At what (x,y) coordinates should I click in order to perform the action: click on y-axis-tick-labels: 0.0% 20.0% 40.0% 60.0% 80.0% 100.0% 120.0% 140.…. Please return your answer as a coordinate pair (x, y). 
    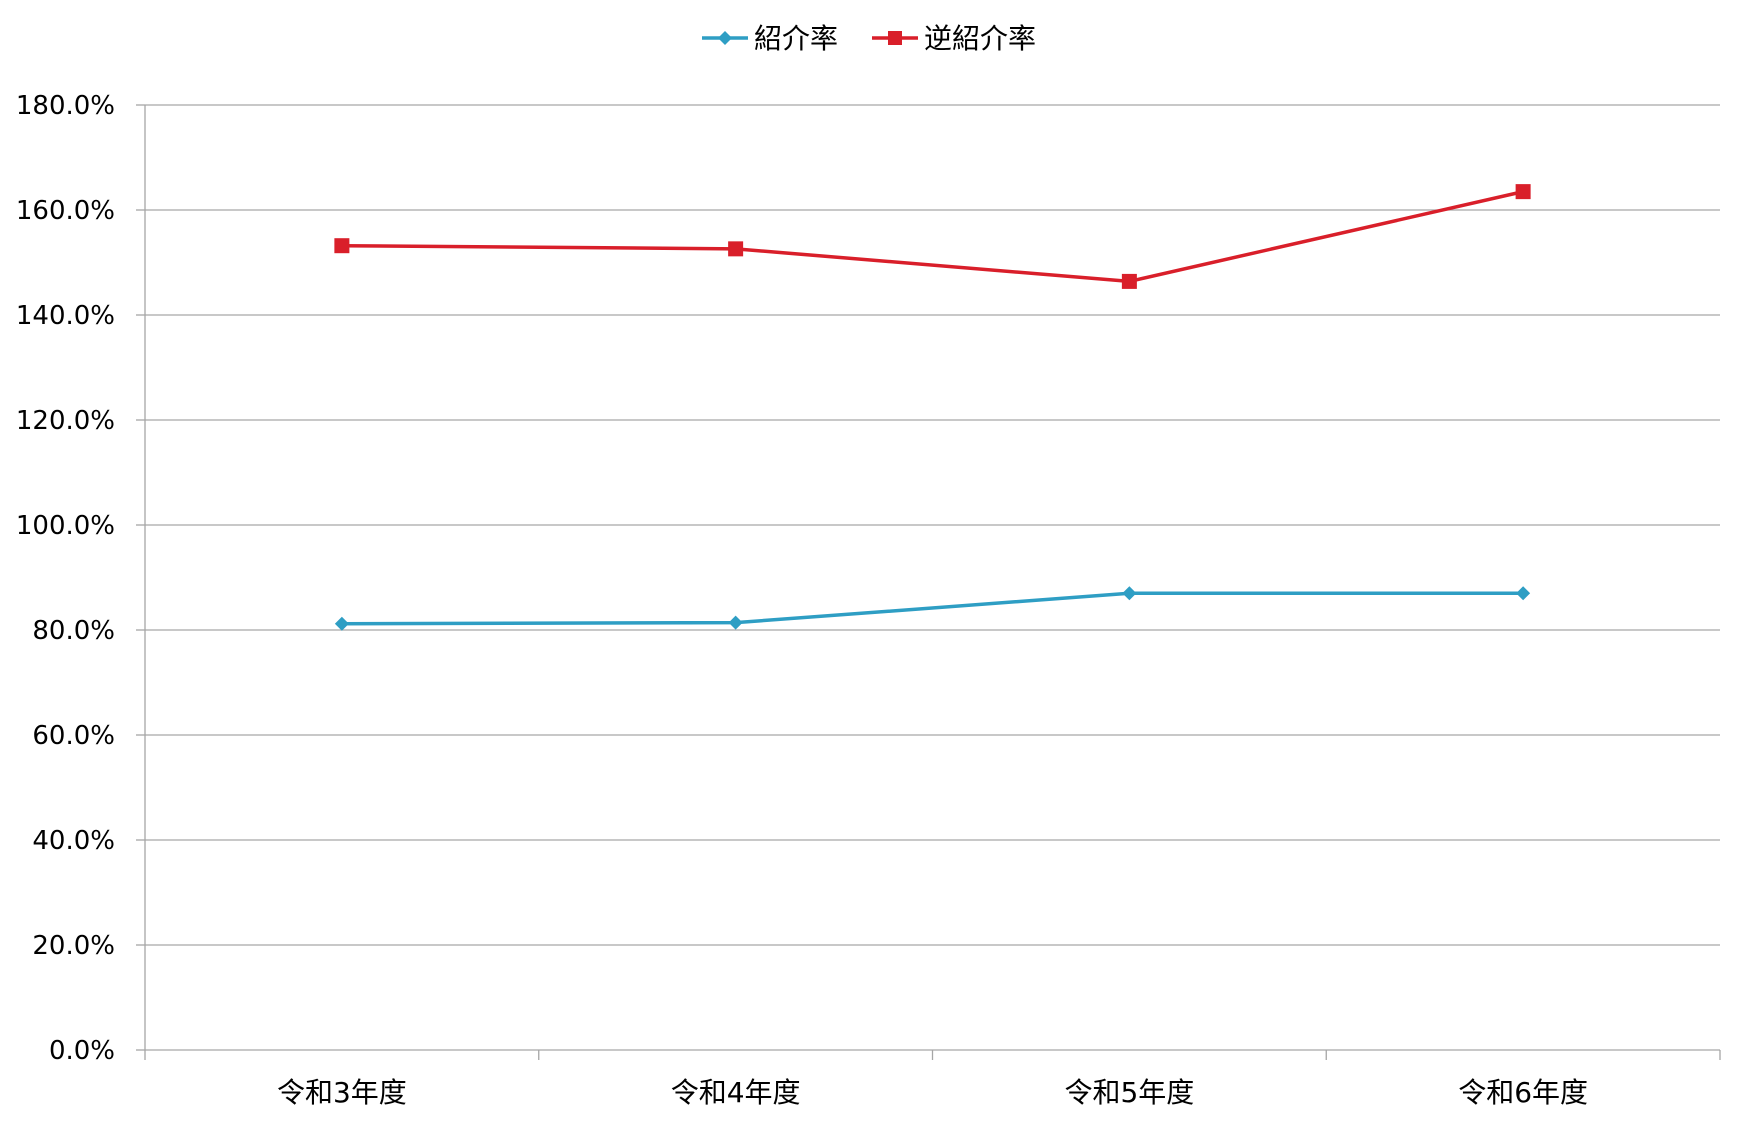
    Looking at the image, I should click on (65, 578).